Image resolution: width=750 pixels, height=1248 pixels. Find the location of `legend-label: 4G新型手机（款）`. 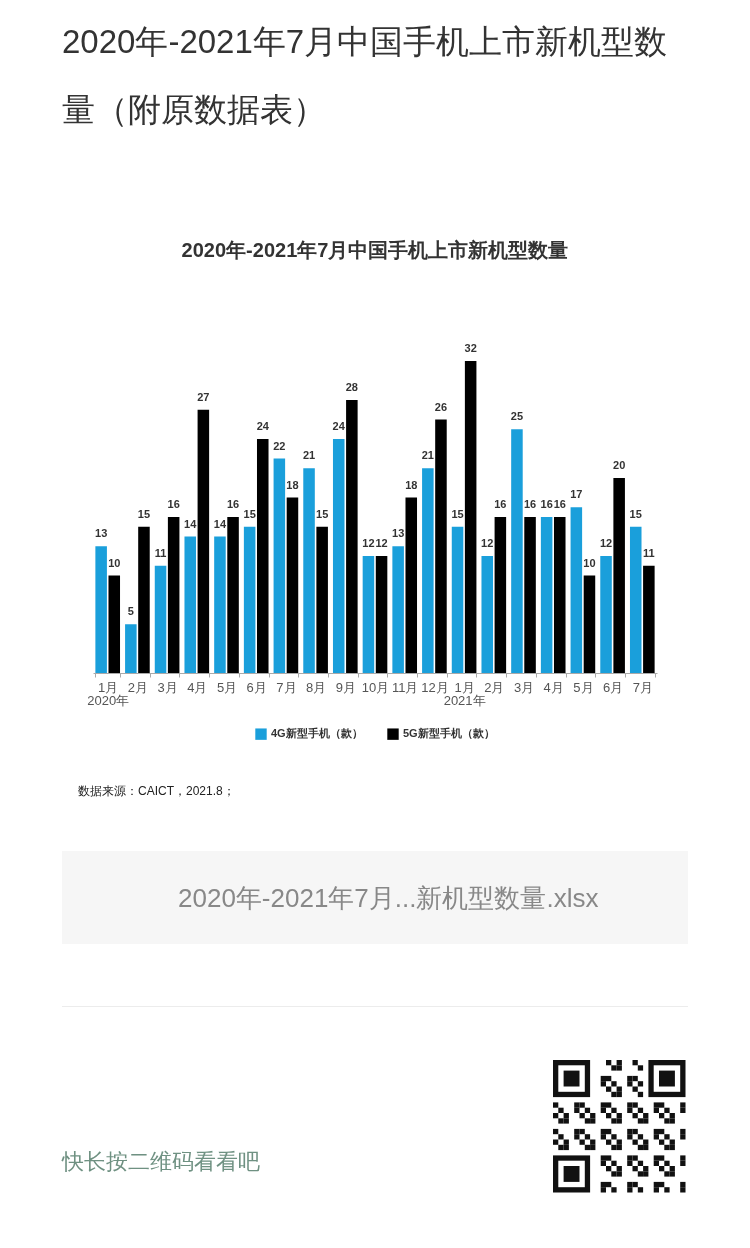

legend-label: 4G新型手机（款） is located at coordinates (317, 734).